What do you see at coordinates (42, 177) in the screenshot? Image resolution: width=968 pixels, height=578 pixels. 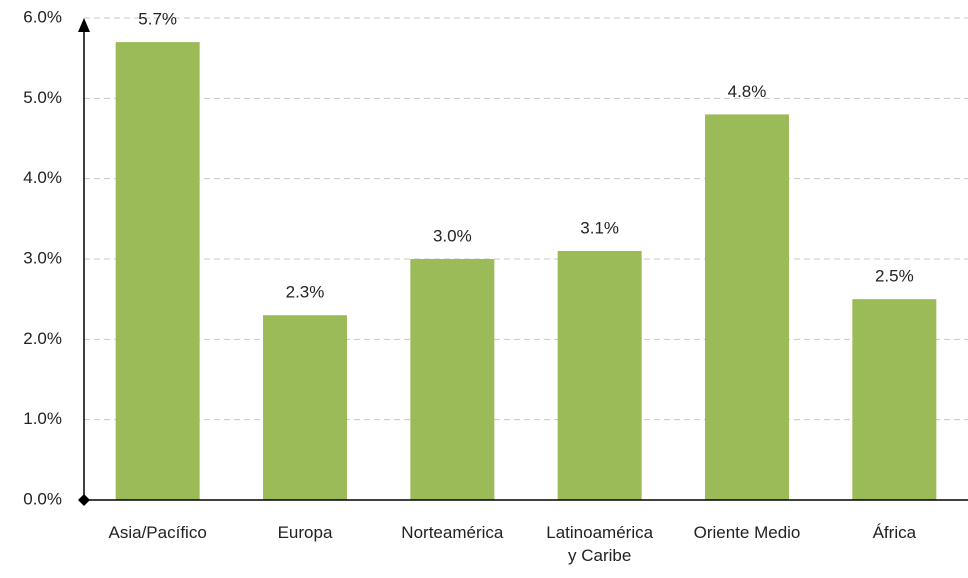 I see `y-tick-label: 4.0%` at bounding box center [42, 177].